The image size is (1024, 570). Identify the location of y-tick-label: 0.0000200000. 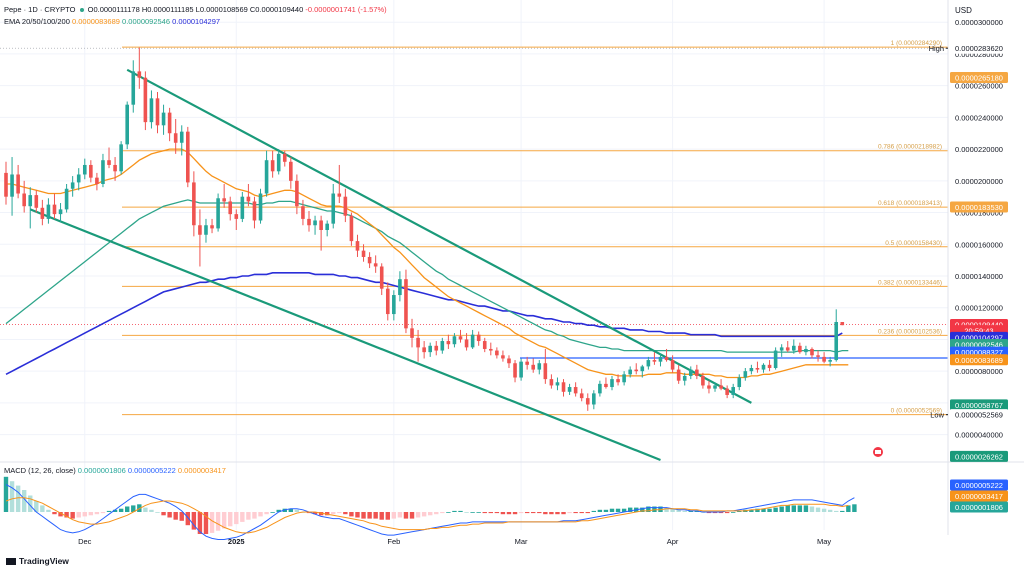
(979, 181).